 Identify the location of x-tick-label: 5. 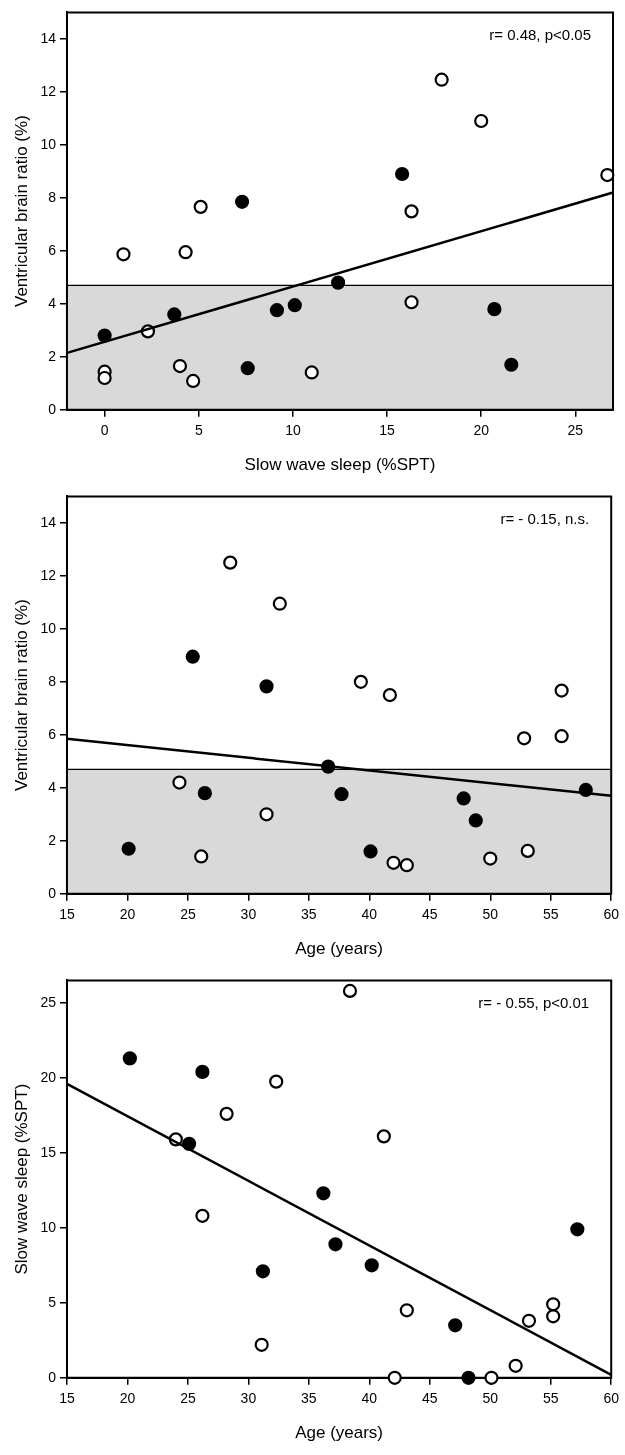
(198, 430).